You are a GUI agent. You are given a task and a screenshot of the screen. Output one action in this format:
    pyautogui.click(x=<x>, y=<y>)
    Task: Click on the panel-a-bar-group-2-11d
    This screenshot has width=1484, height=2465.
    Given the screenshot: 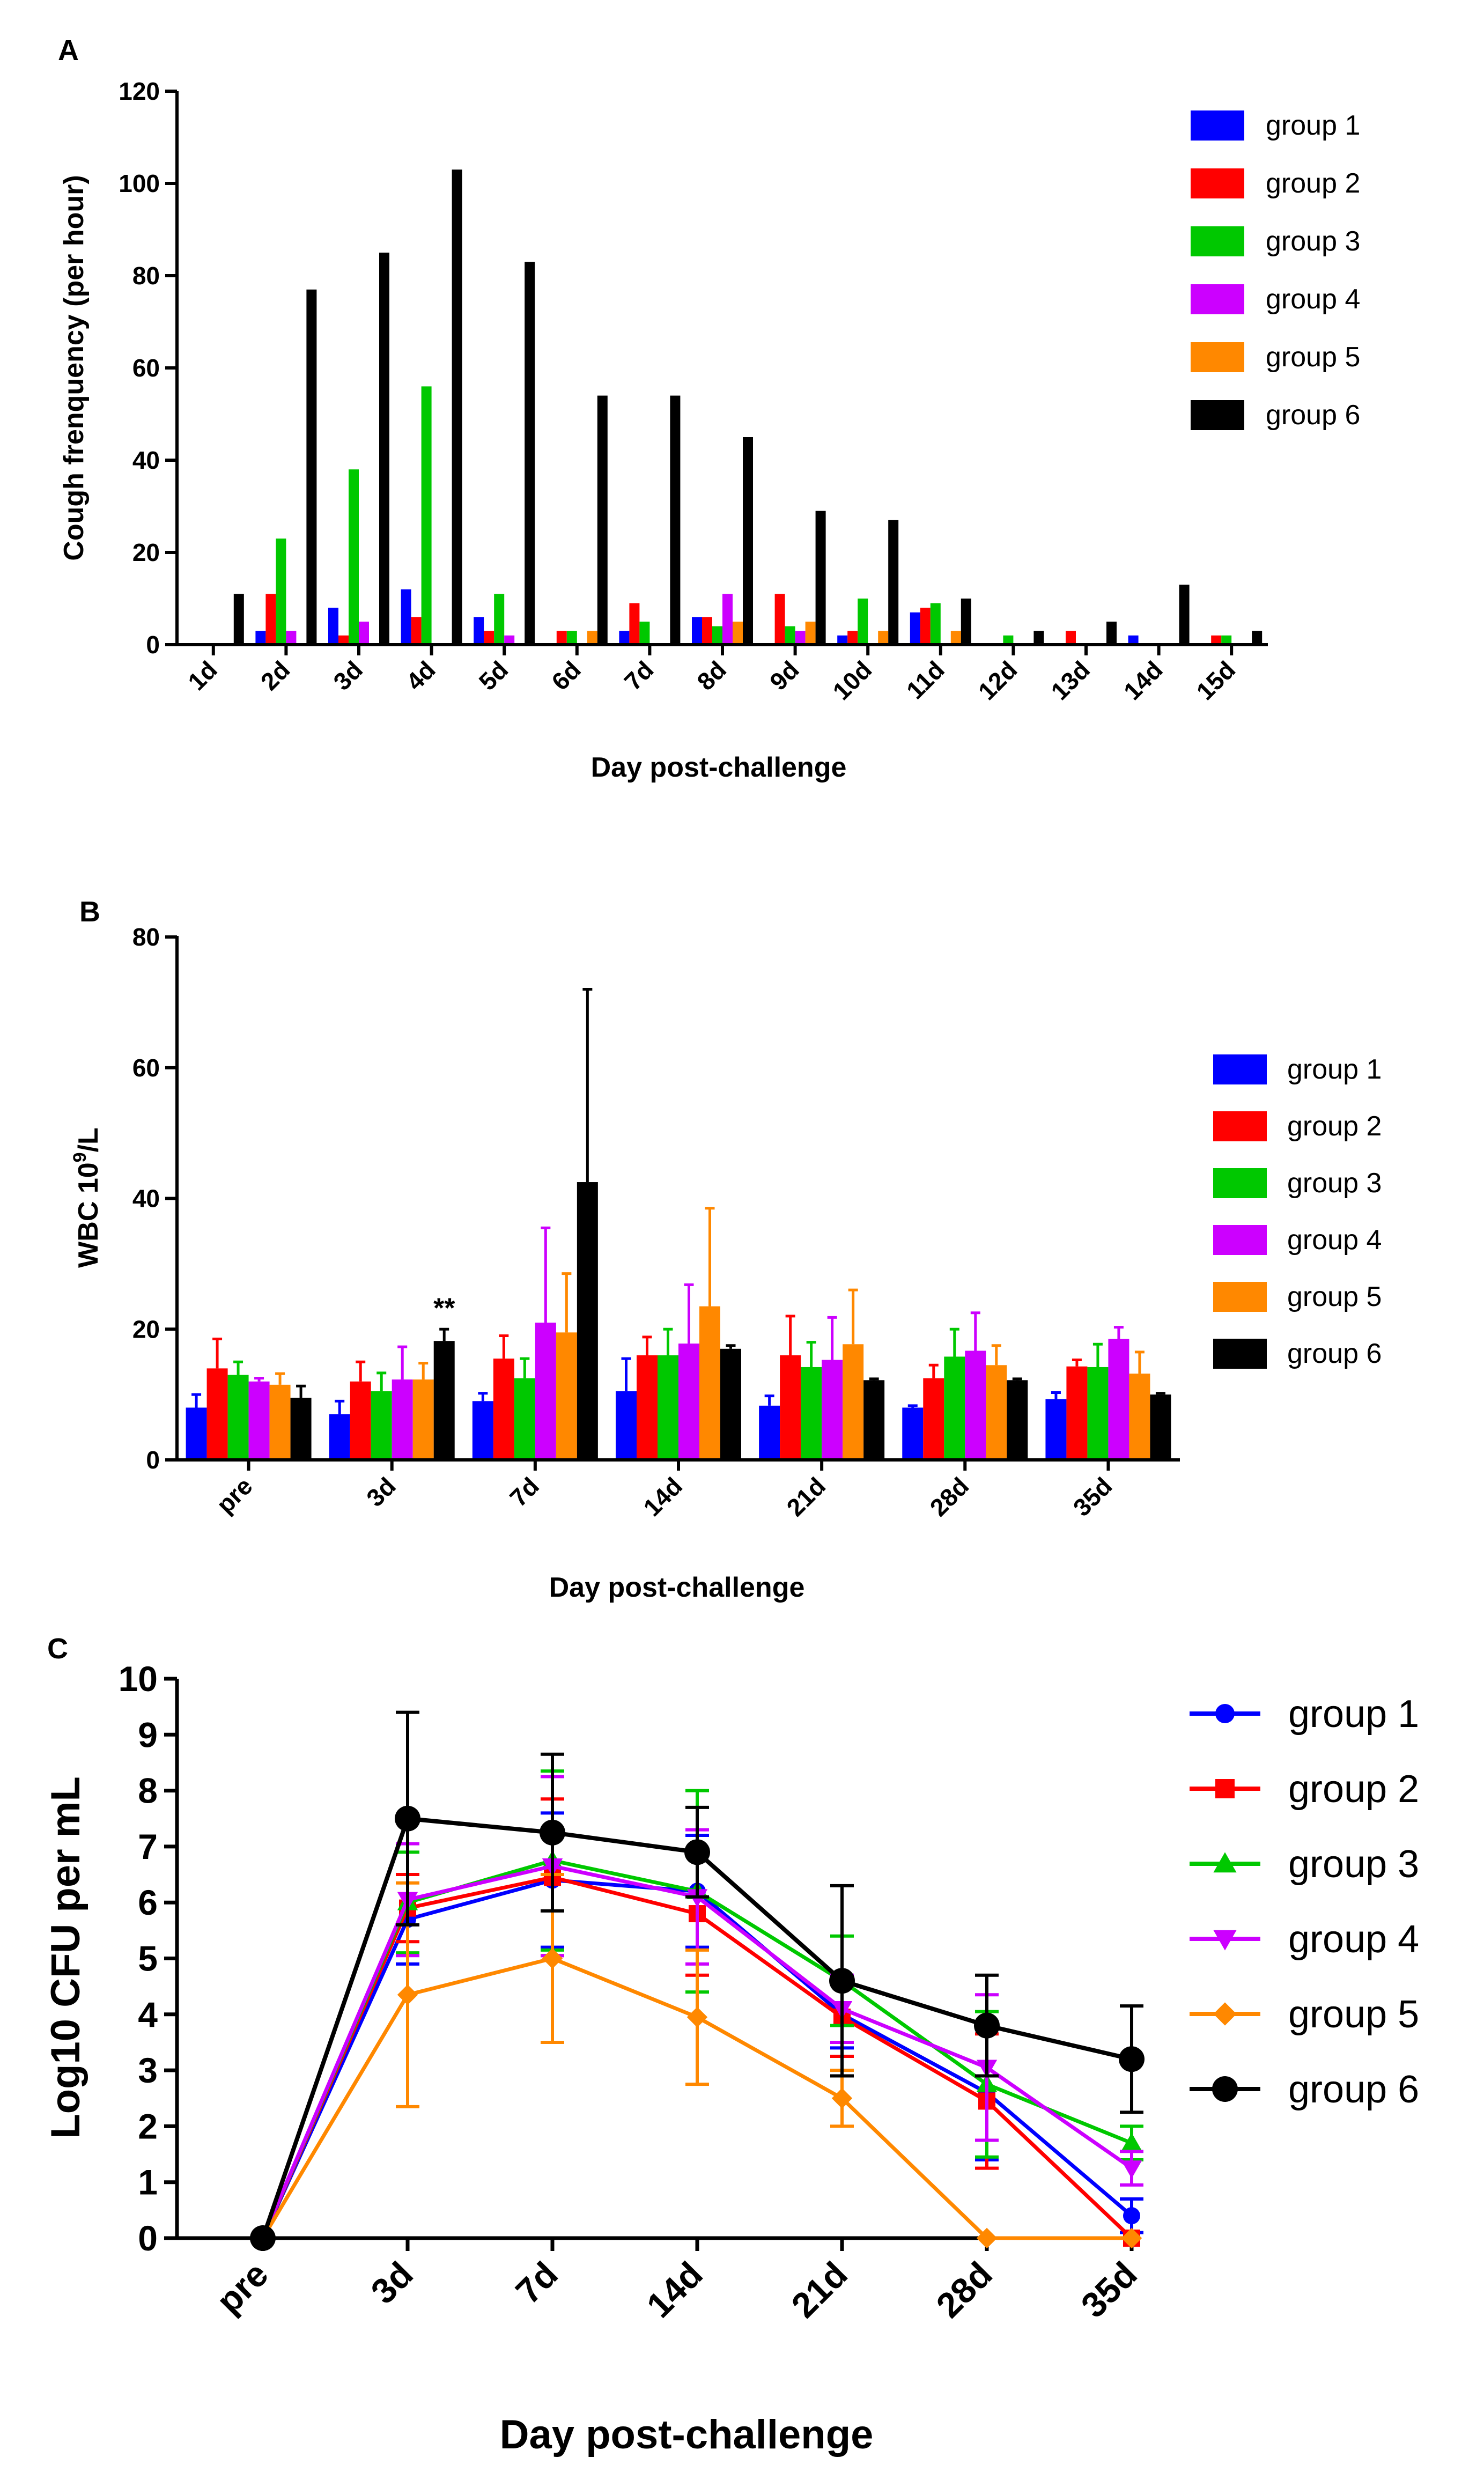 What is the action you would take?
    pyautogui.click(x=925, y=626)
    